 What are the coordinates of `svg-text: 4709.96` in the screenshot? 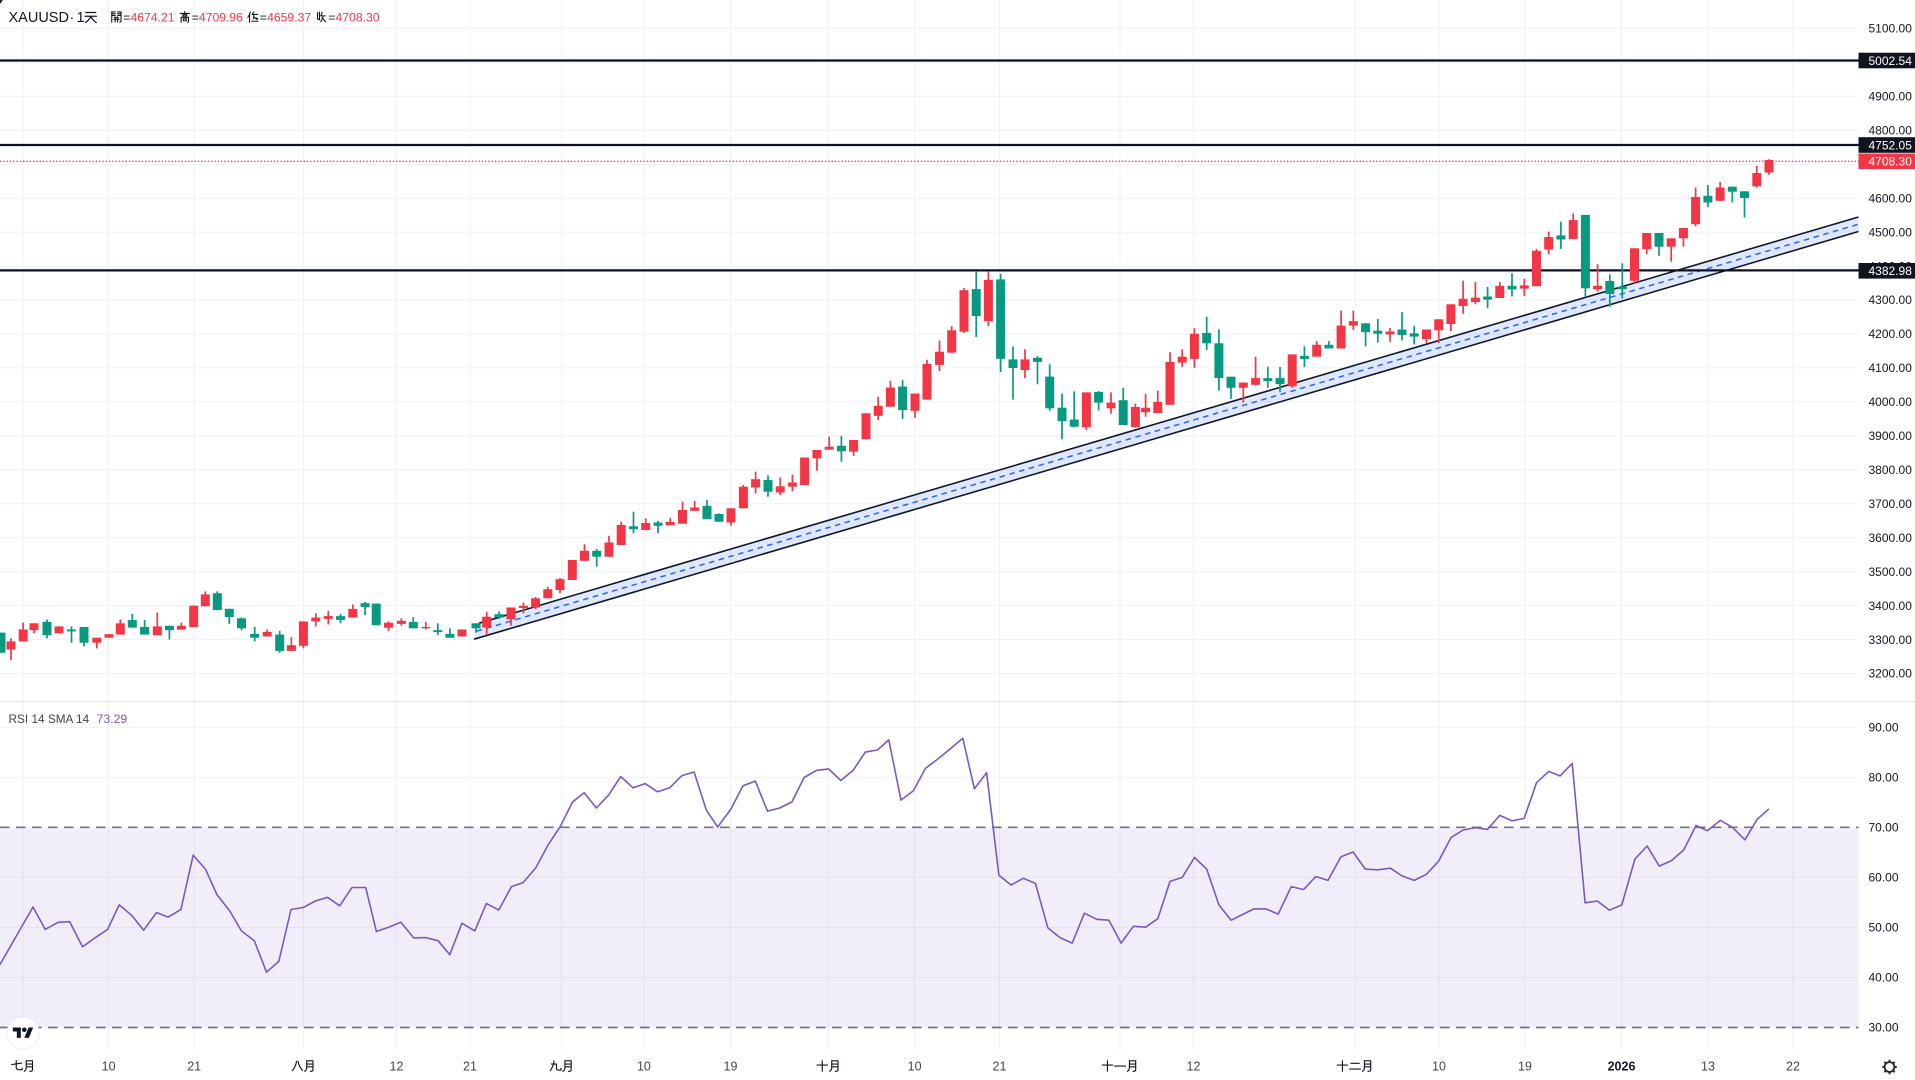 It's located at (221, 18).